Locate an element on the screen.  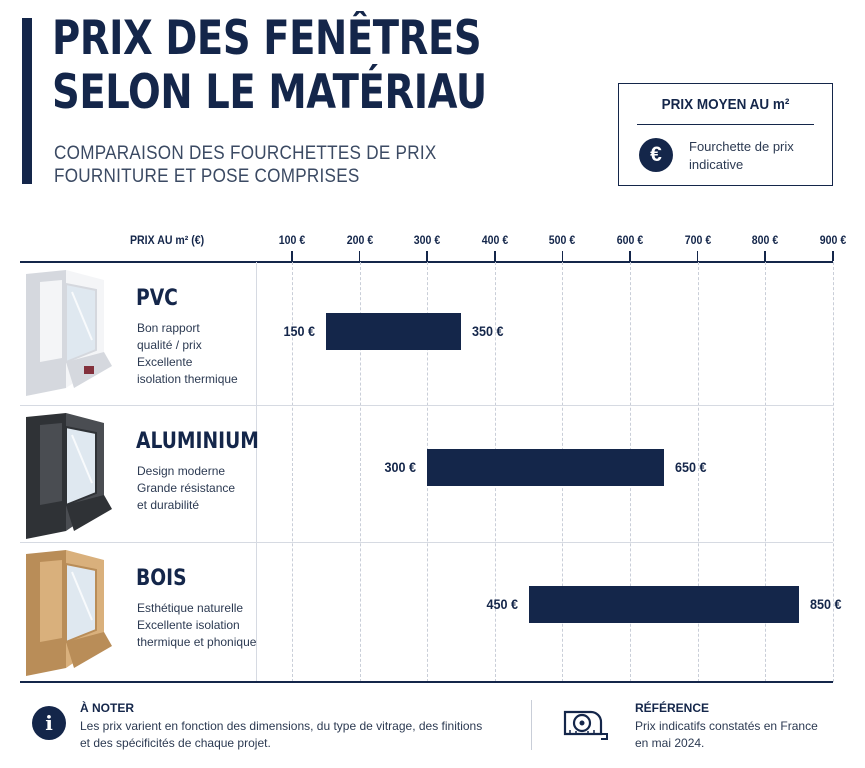
pvc-window-icon is located at coordinates (69, 333).